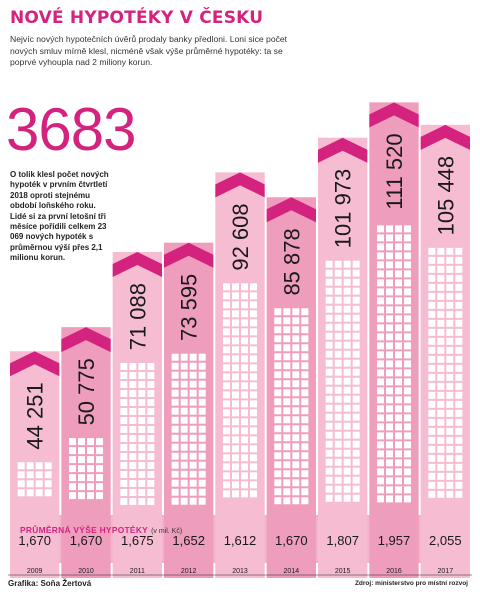  I want to click on avg-value-label: 1,612, so click(240, 540).